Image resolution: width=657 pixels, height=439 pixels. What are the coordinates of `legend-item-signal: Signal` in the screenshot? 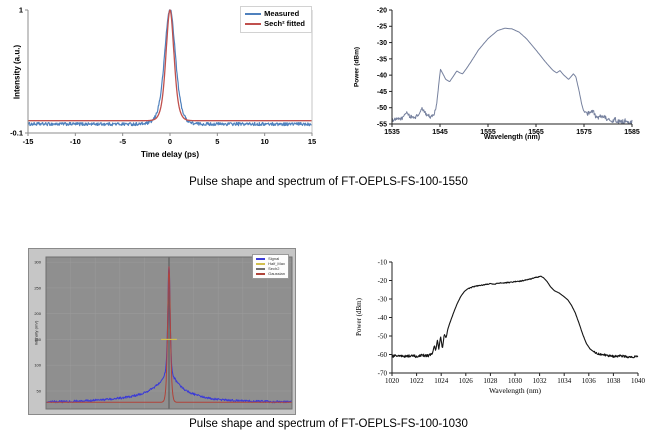 It's located at (270, 259).